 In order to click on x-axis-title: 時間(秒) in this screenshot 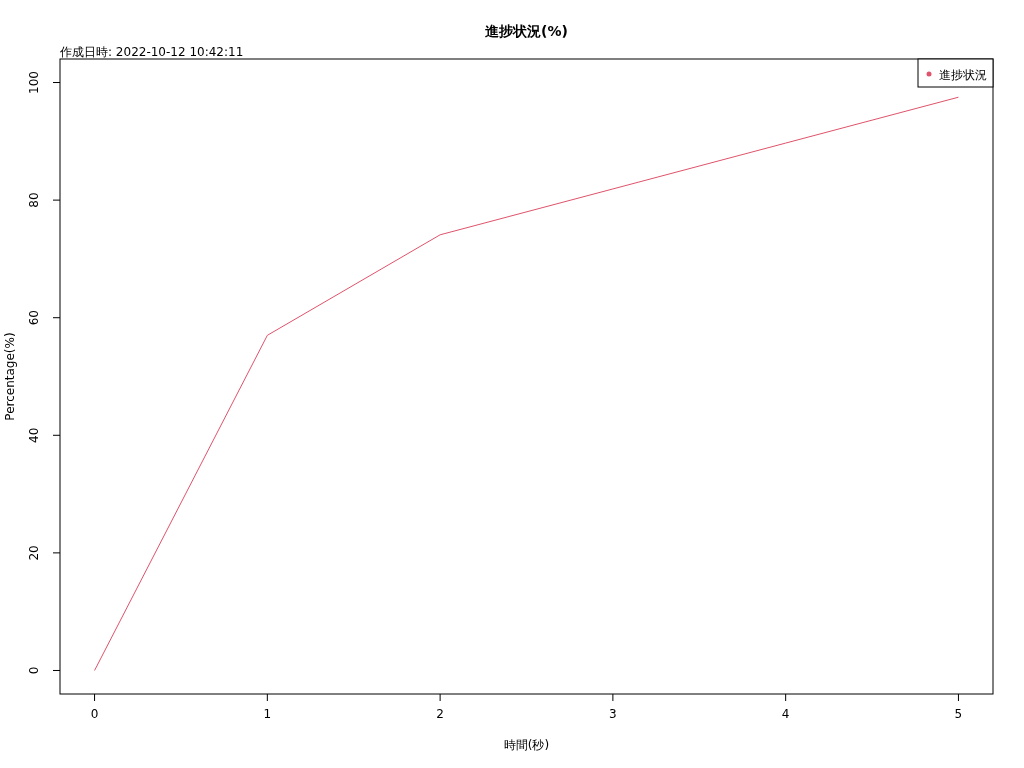, I will do `click(526, 745)`.